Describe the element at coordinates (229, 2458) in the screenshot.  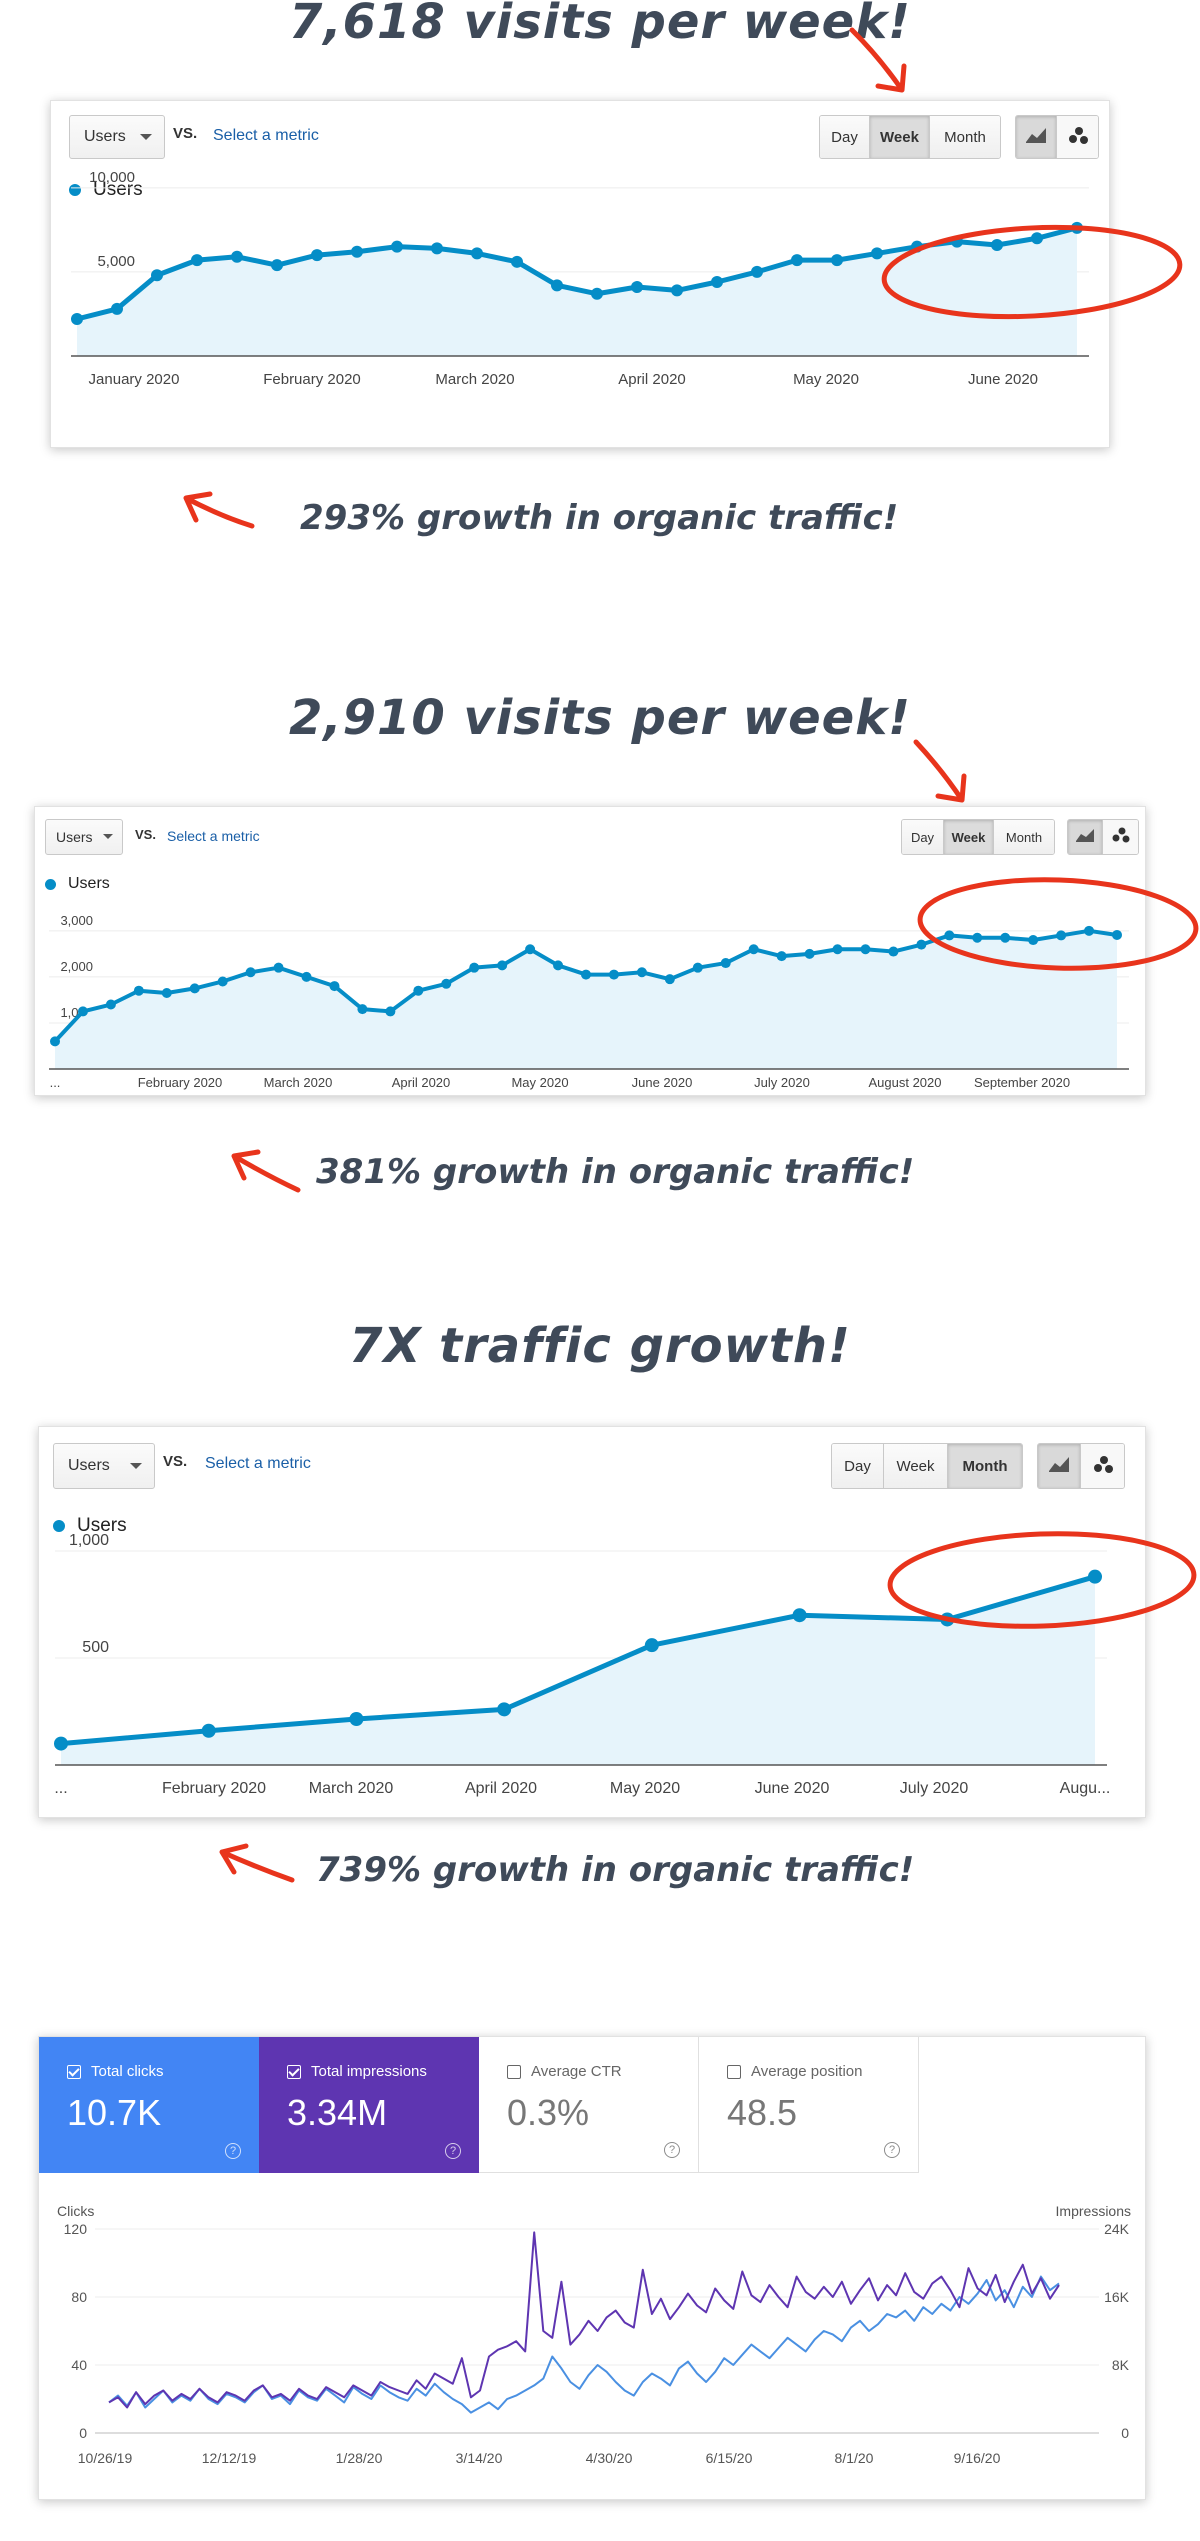
I see `x-tick-label: 12/12/19` at that location.